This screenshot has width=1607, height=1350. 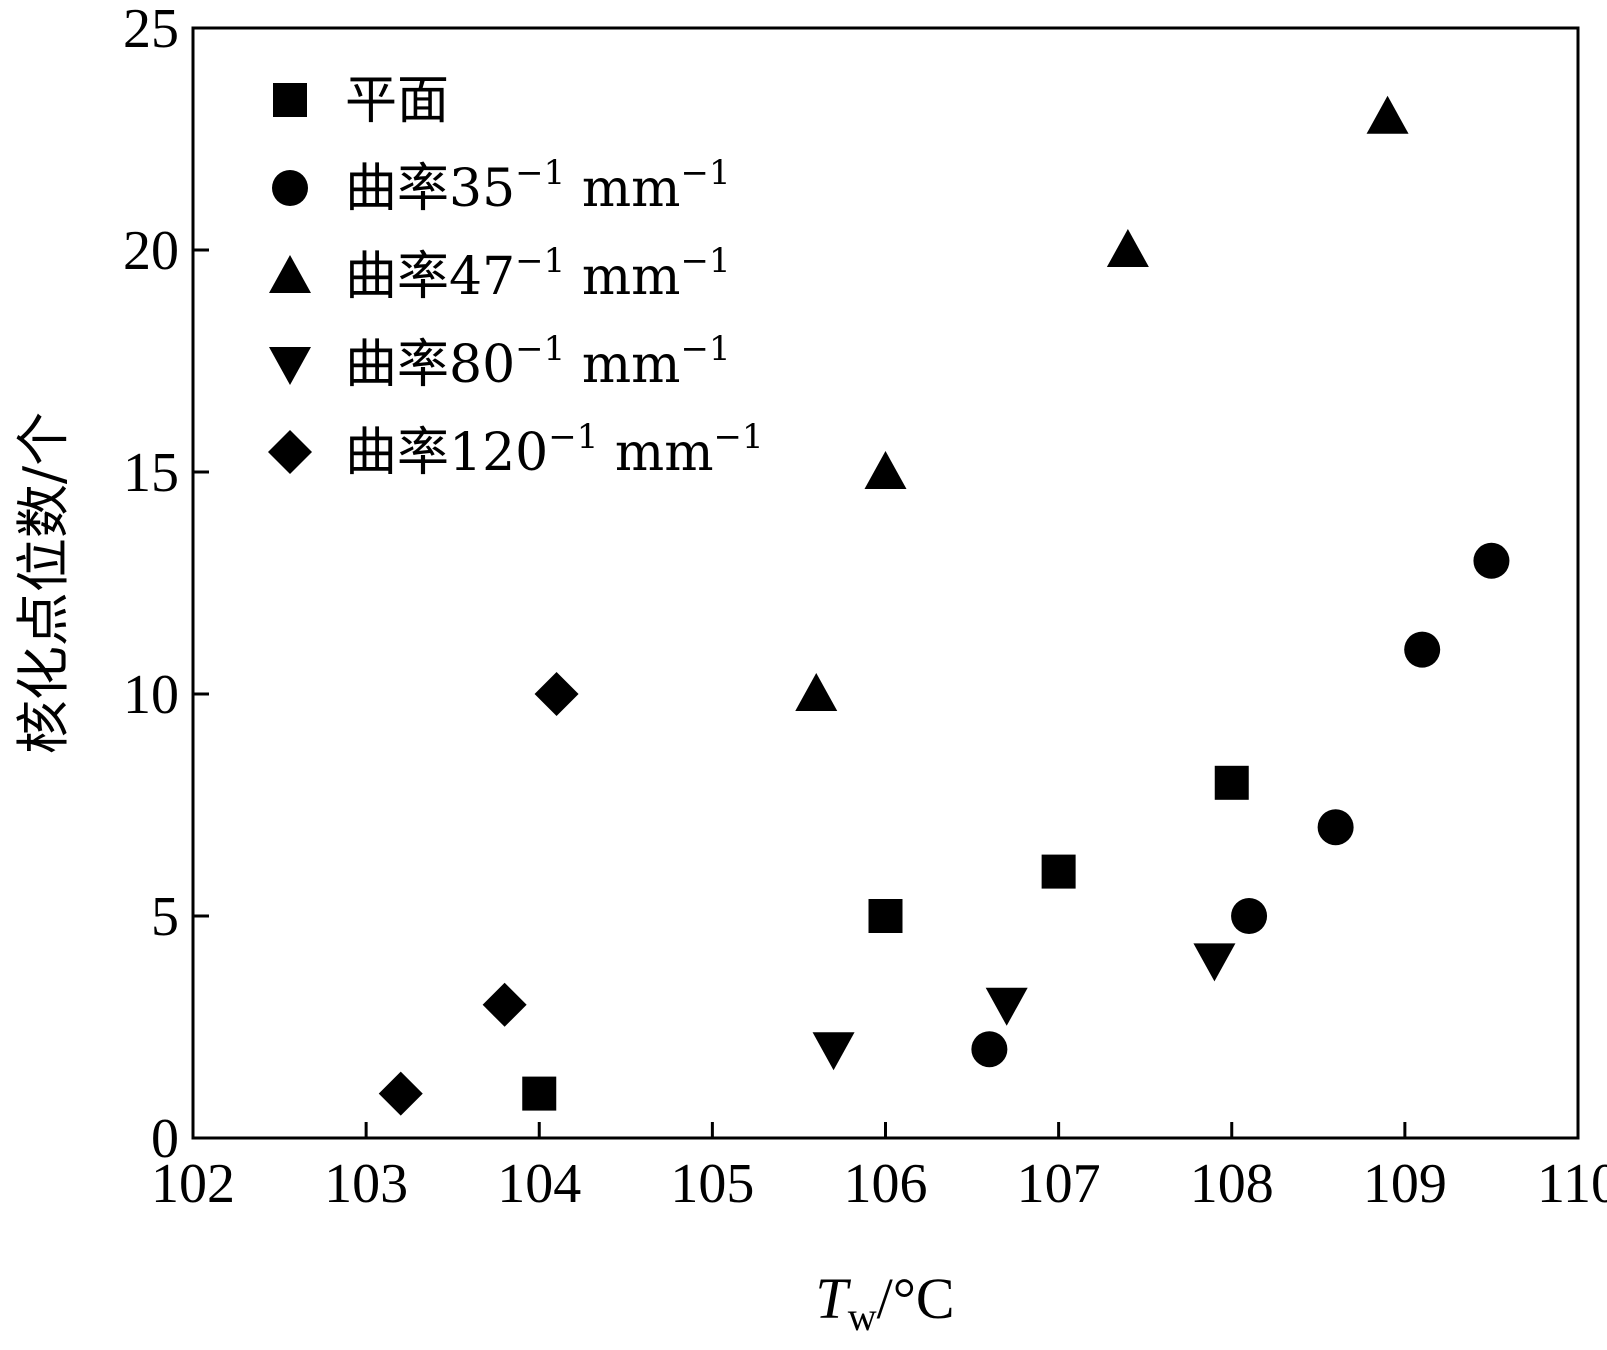 What do you see at coordinates (712, 1184) in the screenshot?
I see `x-tick-label: 105` at bounding box center [712, 1184].